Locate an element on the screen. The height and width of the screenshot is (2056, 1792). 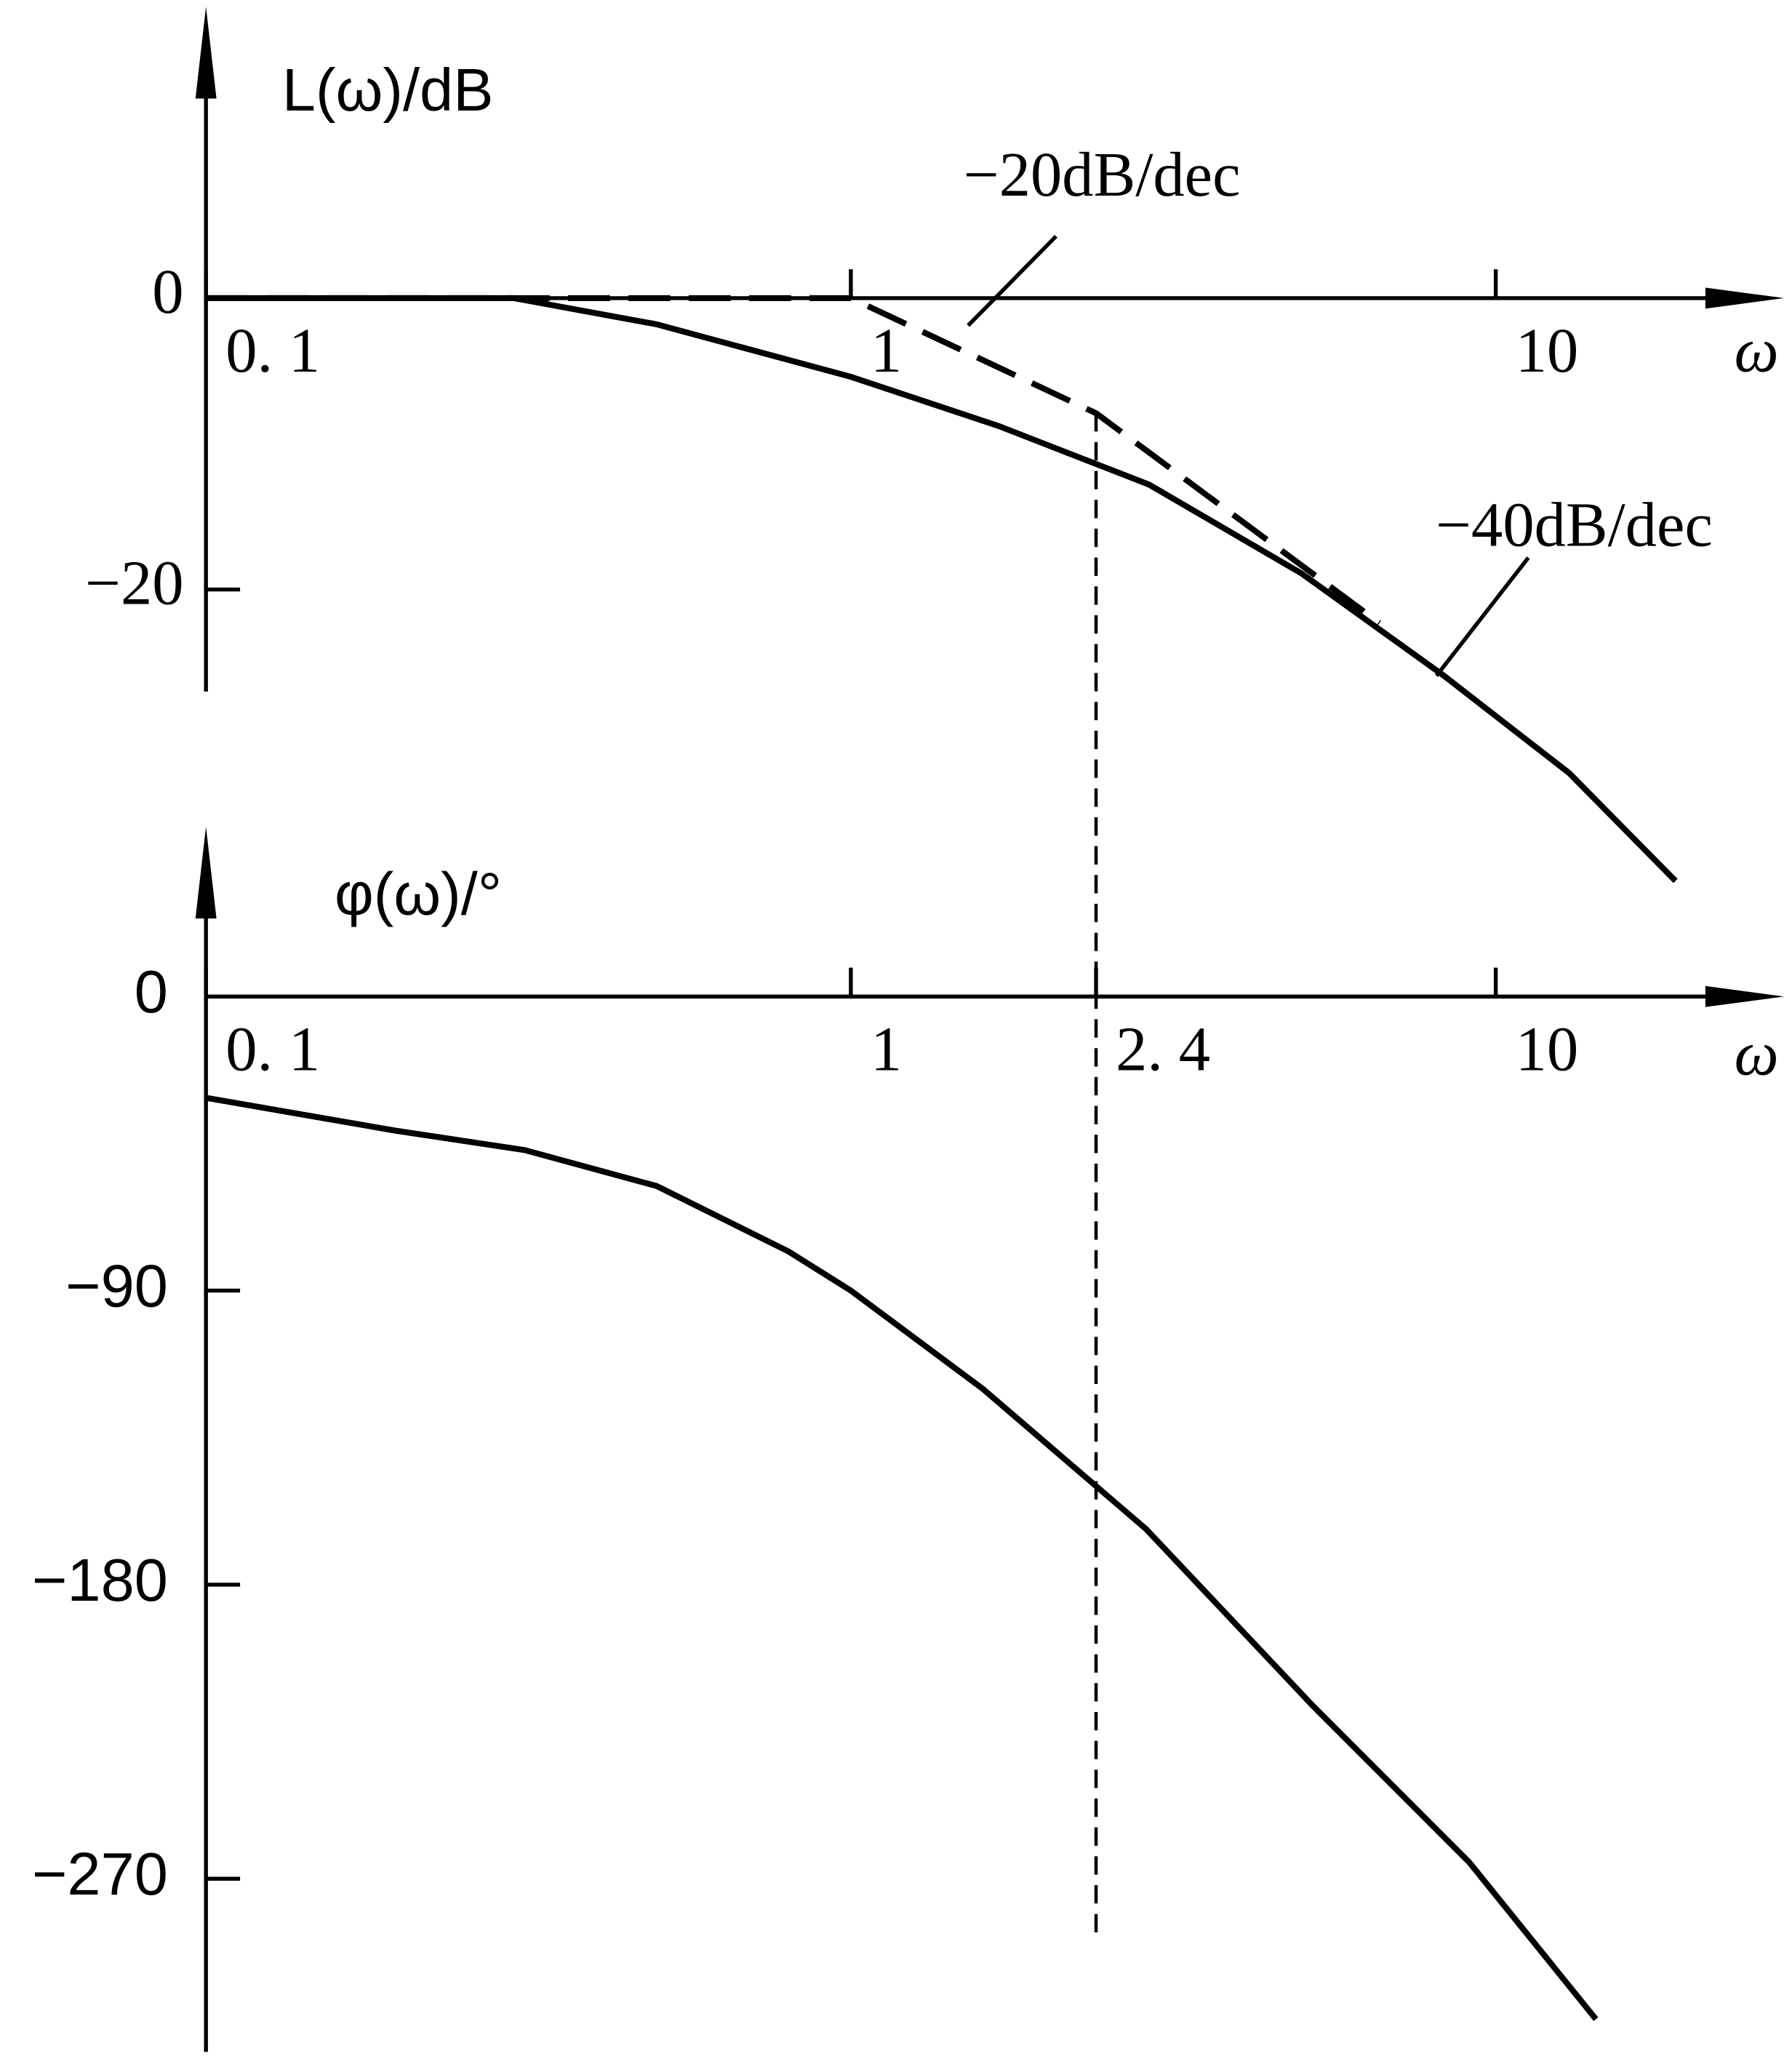
y-axis-label: φ(ω)/° is located at coordinates (418, 894).